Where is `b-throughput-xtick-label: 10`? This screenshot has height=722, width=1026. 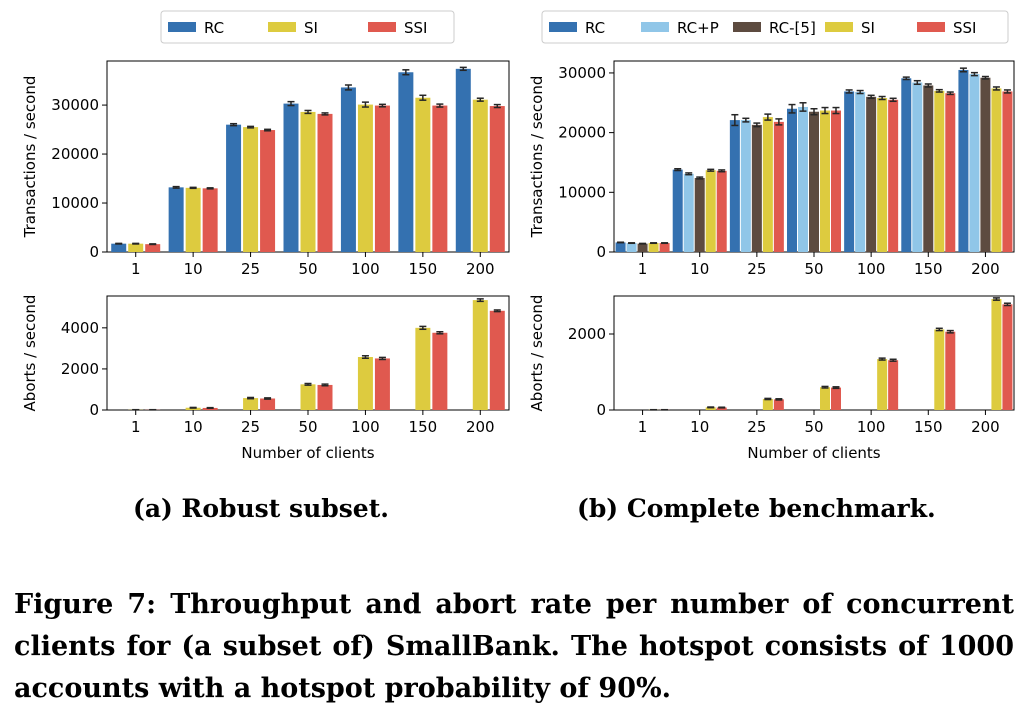 b-throughput-xtick-label: 10 is located at coordinates (699, 269).